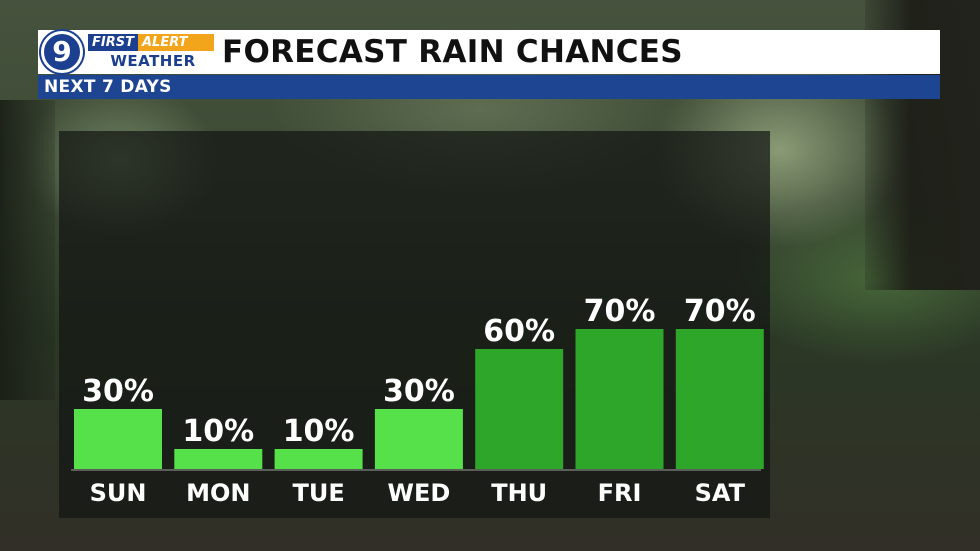 This screenshot has height=551, width=980. What do you see at coordinates (153, 61) in the screenshot?
I see `brand-weather-text: WEATHER` at bounding box center [153, 61].